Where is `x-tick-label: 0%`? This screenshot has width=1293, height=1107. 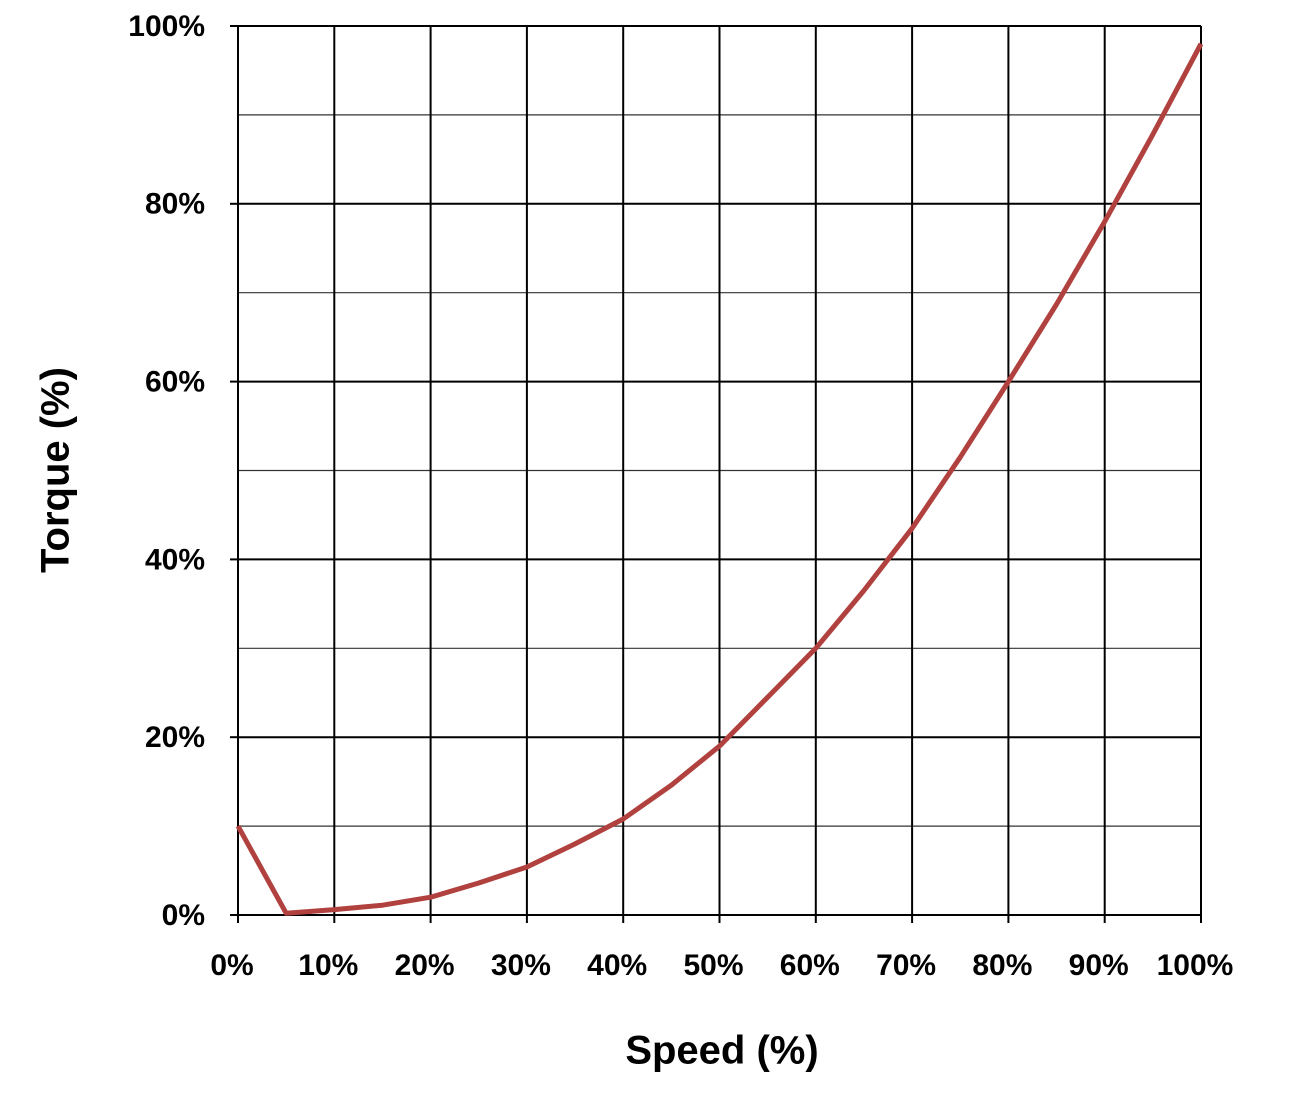
x-tick-label: 0% is located at coordinates (231, 965).